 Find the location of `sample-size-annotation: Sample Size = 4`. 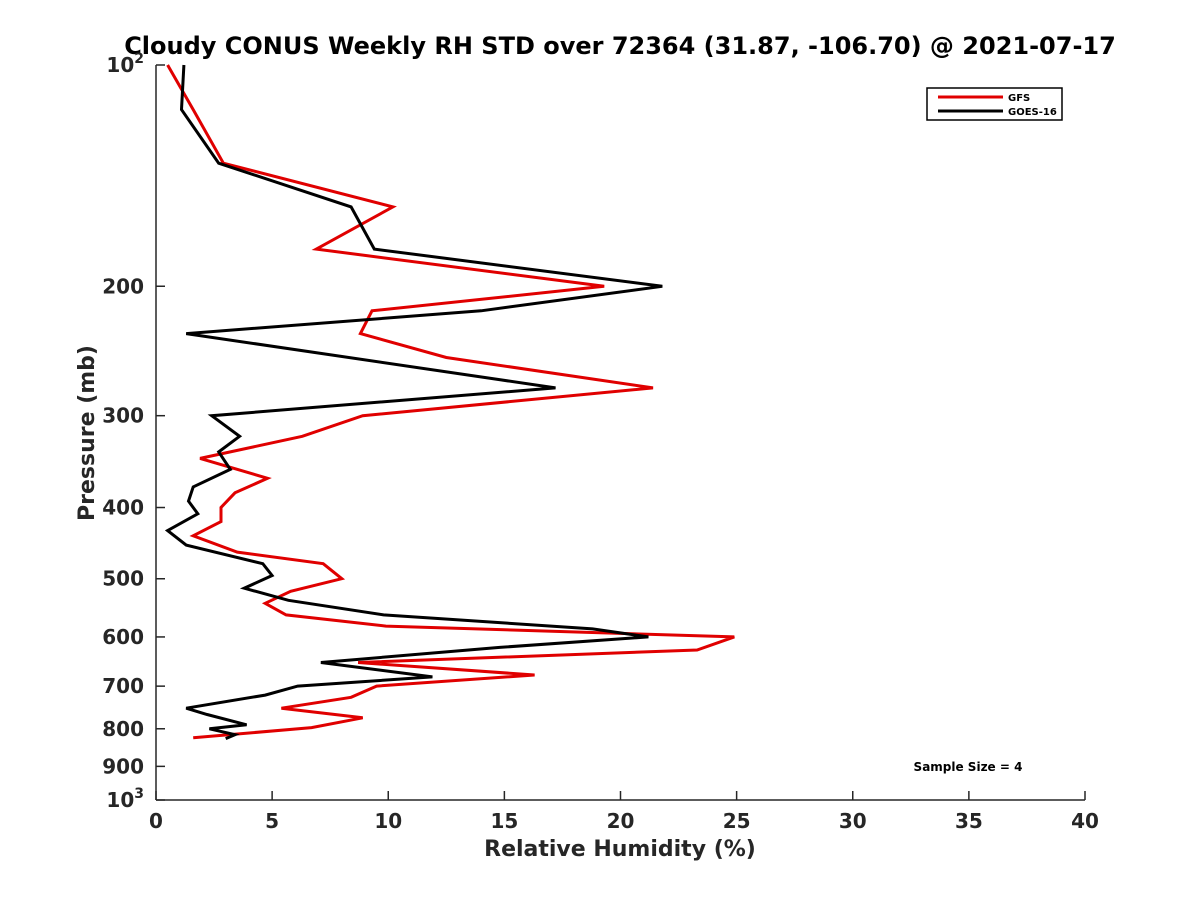

sample-size-annotation: Sample Size = 4 is located at coordinates (968, 767).